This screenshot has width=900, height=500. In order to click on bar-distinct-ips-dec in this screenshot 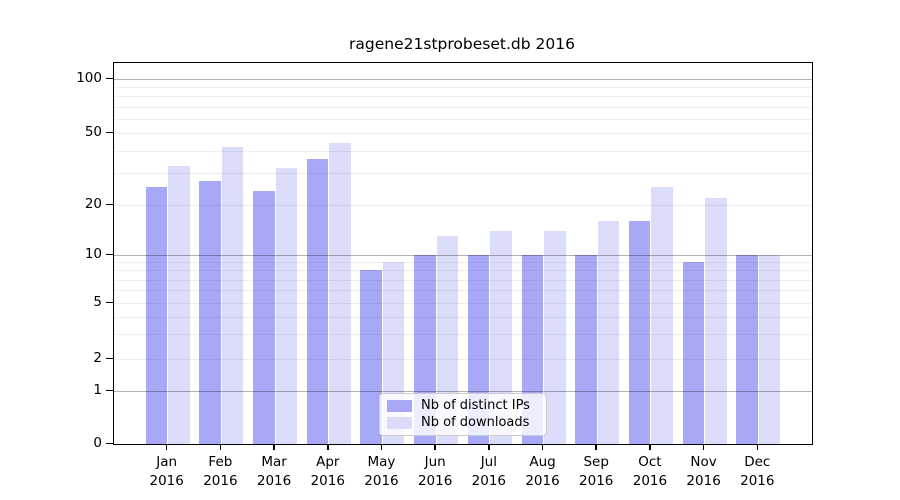, I will do `click(747, 349)`.